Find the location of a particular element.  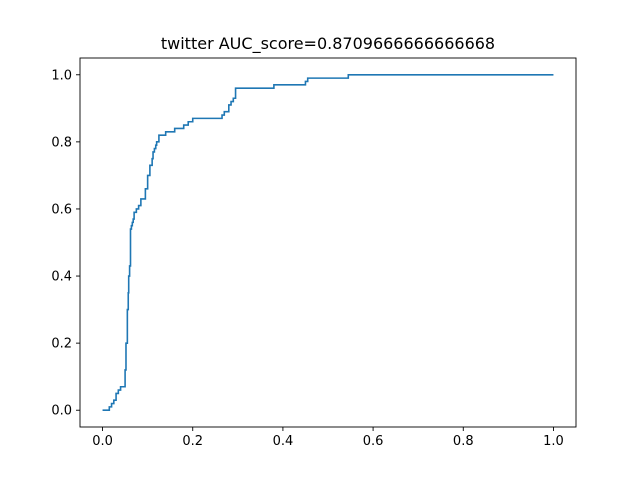

y-tick-label: 0.8 is located at coordinates (61, 142).